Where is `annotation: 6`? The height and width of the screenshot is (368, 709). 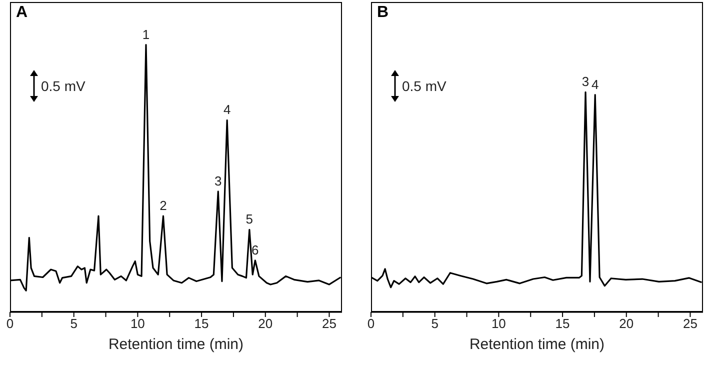
annotation: 6 is located at coordinates (255, 250).